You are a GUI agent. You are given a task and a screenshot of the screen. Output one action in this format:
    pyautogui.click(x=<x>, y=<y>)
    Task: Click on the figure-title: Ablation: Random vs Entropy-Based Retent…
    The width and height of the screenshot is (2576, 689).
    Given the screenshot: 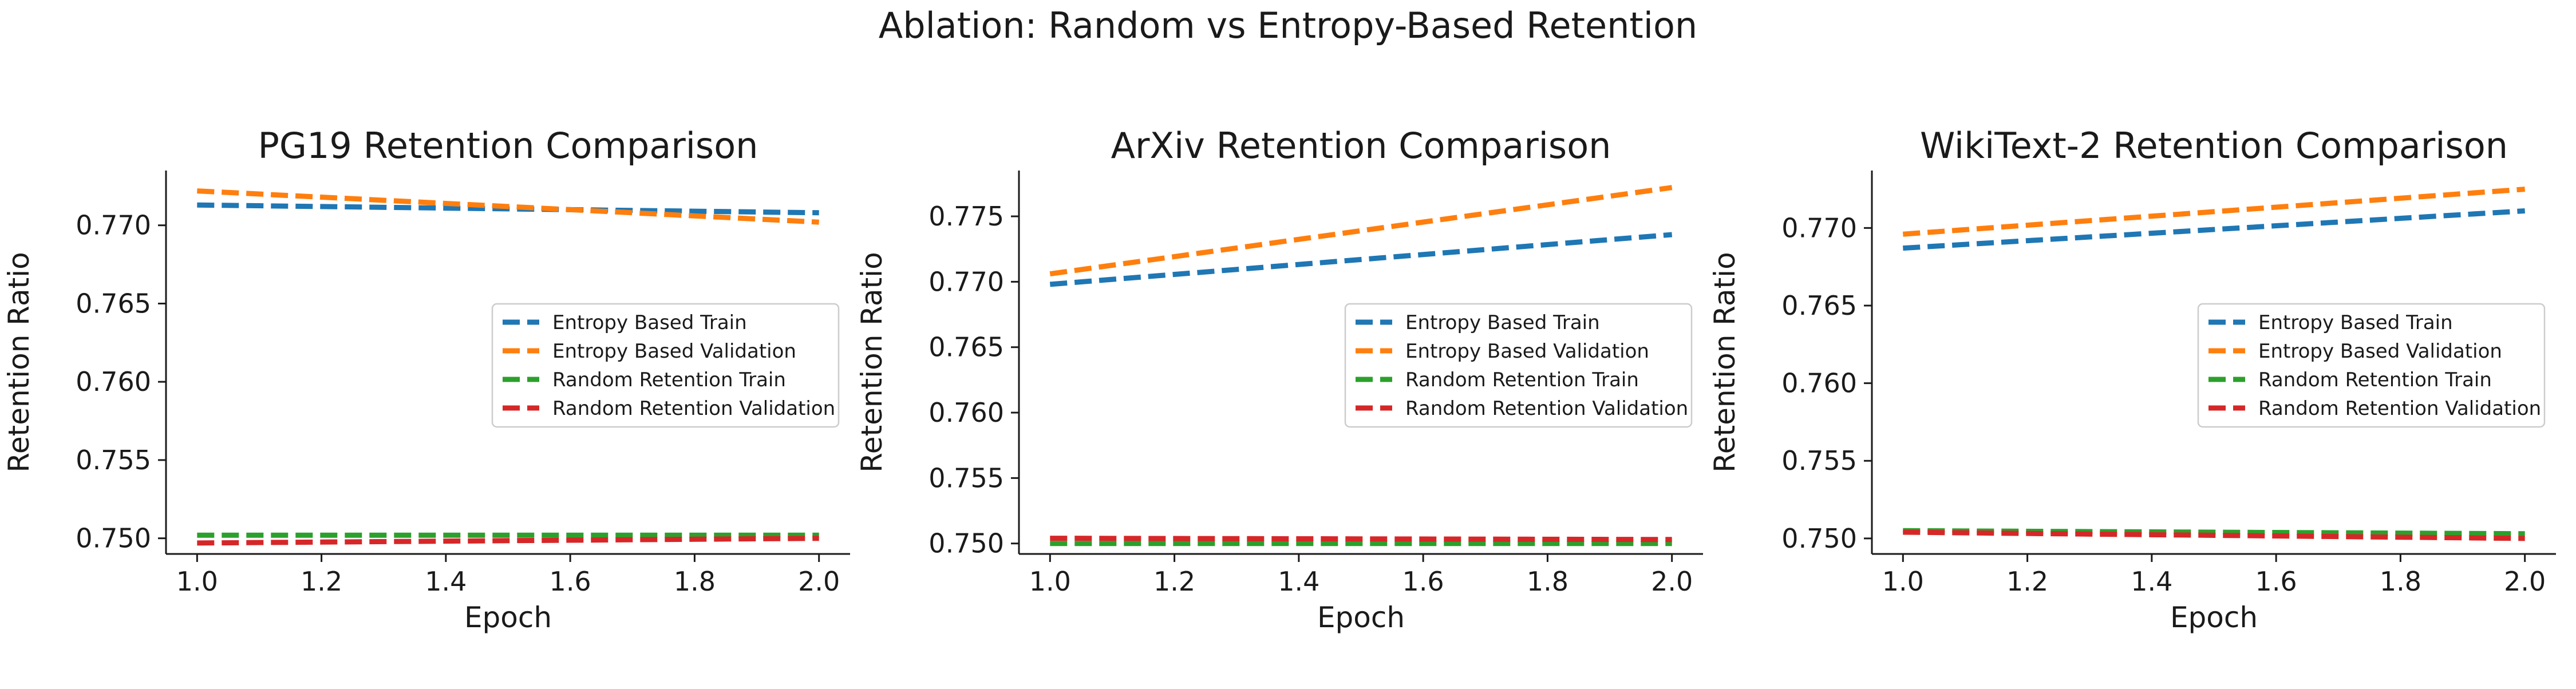 What is the action you would take?
    pyautogui.click(x=1288, y=25)
    